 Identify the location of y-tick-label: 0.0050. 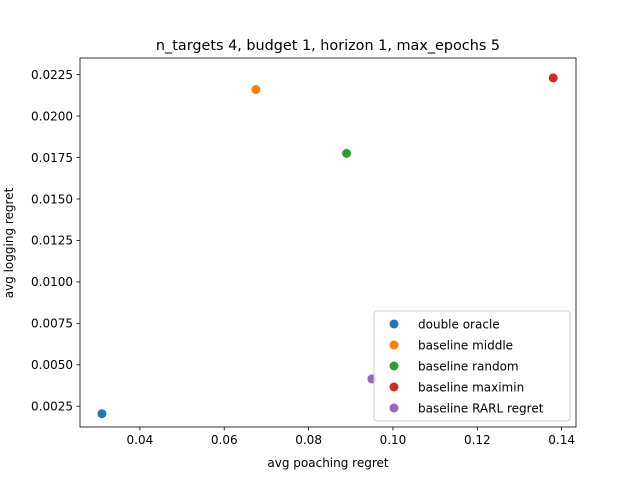
(52, 365).